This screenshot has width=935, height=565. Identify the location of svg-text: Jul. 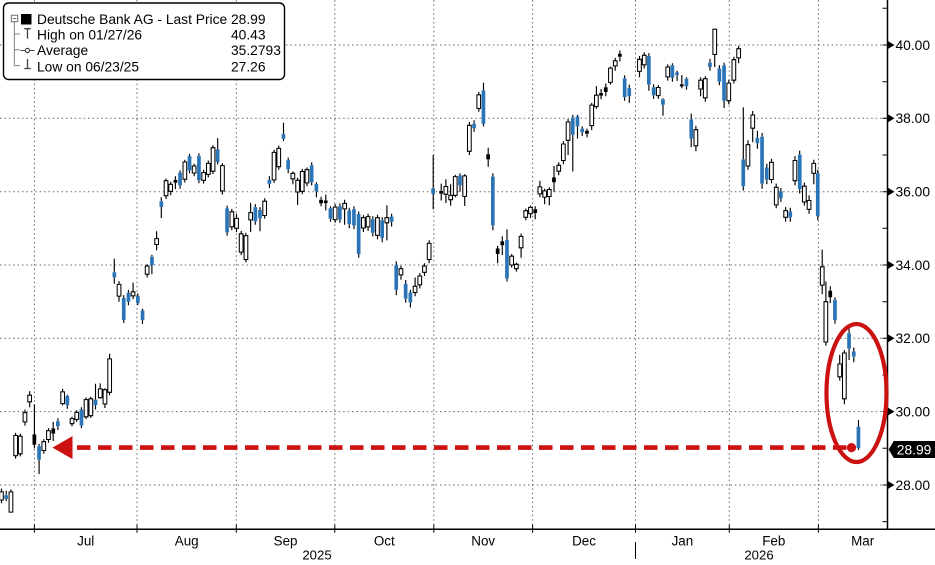
(85, 541).